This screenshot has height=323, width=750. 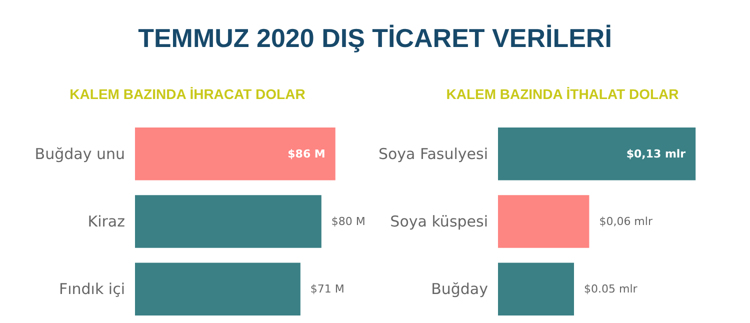 I want to click on data-label: $0.05 mlr, so click(x=611, y=289).